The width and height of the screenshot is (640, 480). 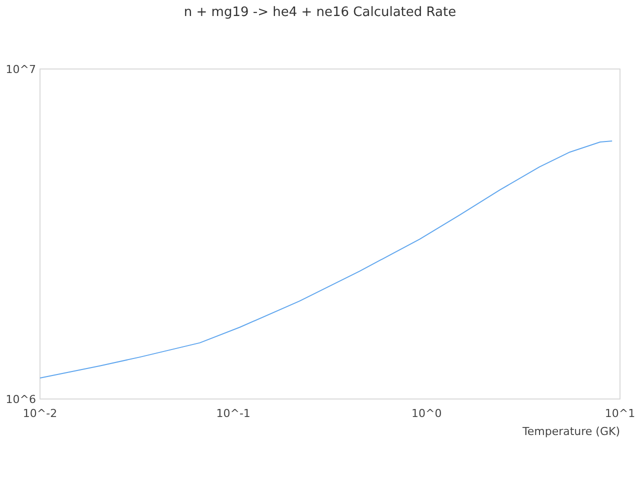 What do you see at coordinates (233, 413) in the screenshot?
I see `x-tick-label: 10^-1` at bounding box center [233, 413].